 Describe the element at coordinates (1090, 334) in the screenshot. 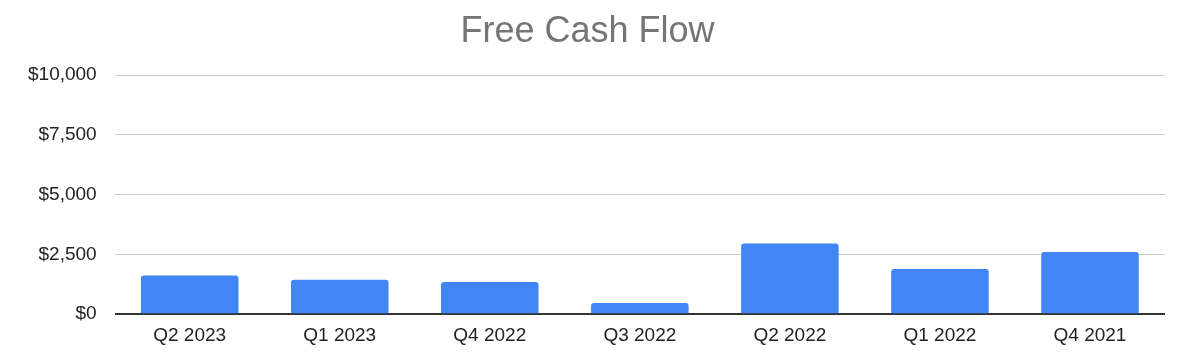

I see `x-tick-label: Q4 2021` at that location.